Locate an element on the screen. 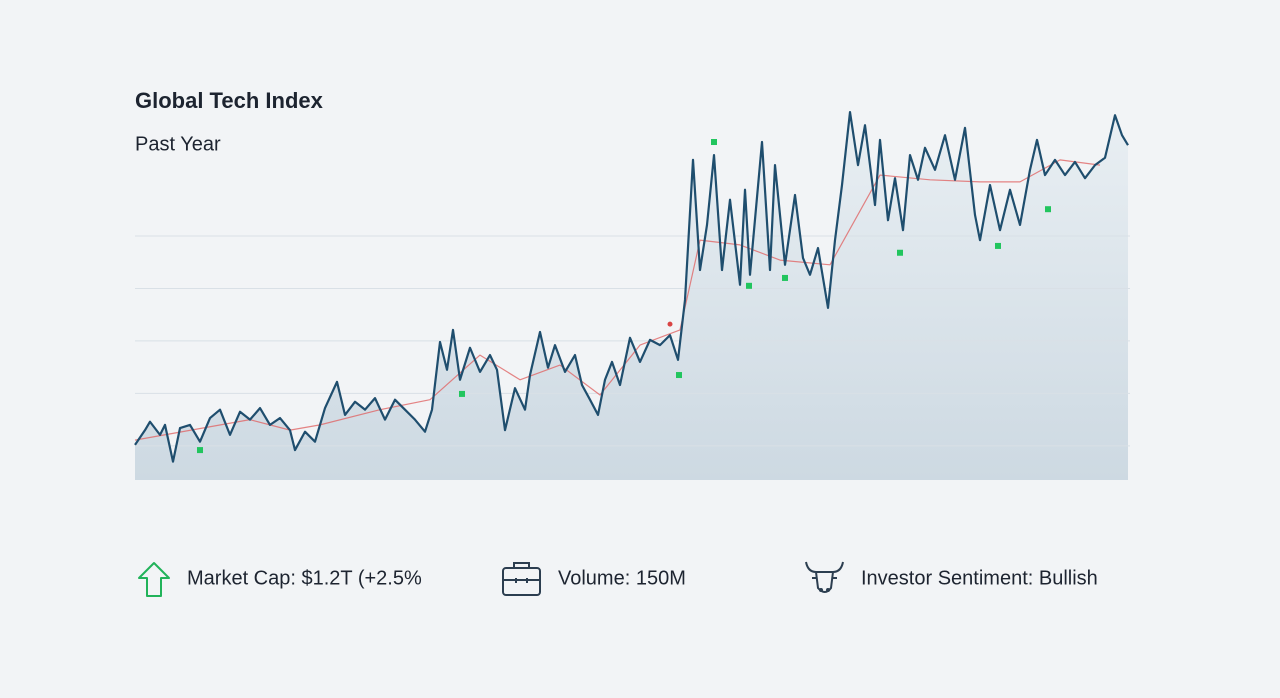 The image size is (1280, 698). briefcase-icon is located at coordinates (521, 579).